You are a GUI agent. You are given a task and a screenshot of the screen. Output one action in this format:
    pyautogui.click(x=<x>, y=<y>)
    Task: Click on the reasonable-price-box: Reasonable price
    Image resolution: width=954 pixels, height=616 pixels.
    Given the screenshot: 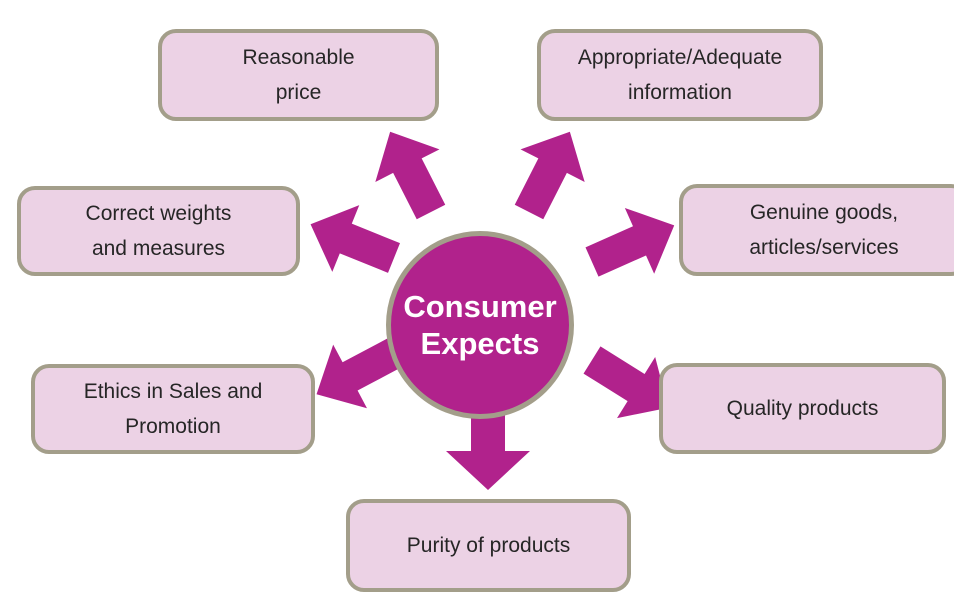 What is the action you would take?
    pyautogui.click(x=298, y=75)
    